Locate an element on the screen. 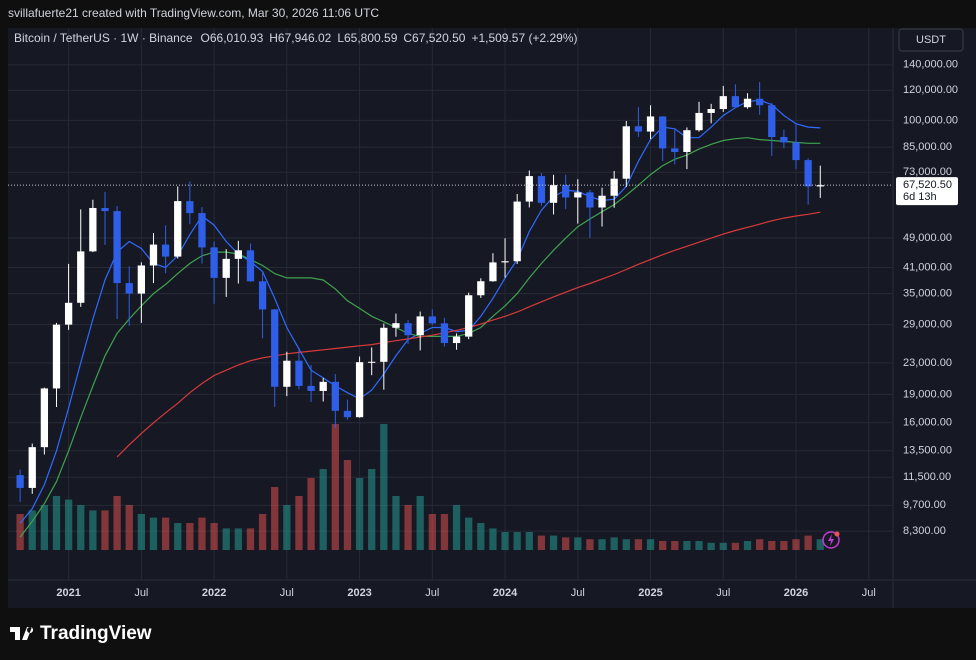 This screenshot has height=660, width=976. ohlc-value: +1,509.57 (+2.29%) is located at coordinates (524, 38).